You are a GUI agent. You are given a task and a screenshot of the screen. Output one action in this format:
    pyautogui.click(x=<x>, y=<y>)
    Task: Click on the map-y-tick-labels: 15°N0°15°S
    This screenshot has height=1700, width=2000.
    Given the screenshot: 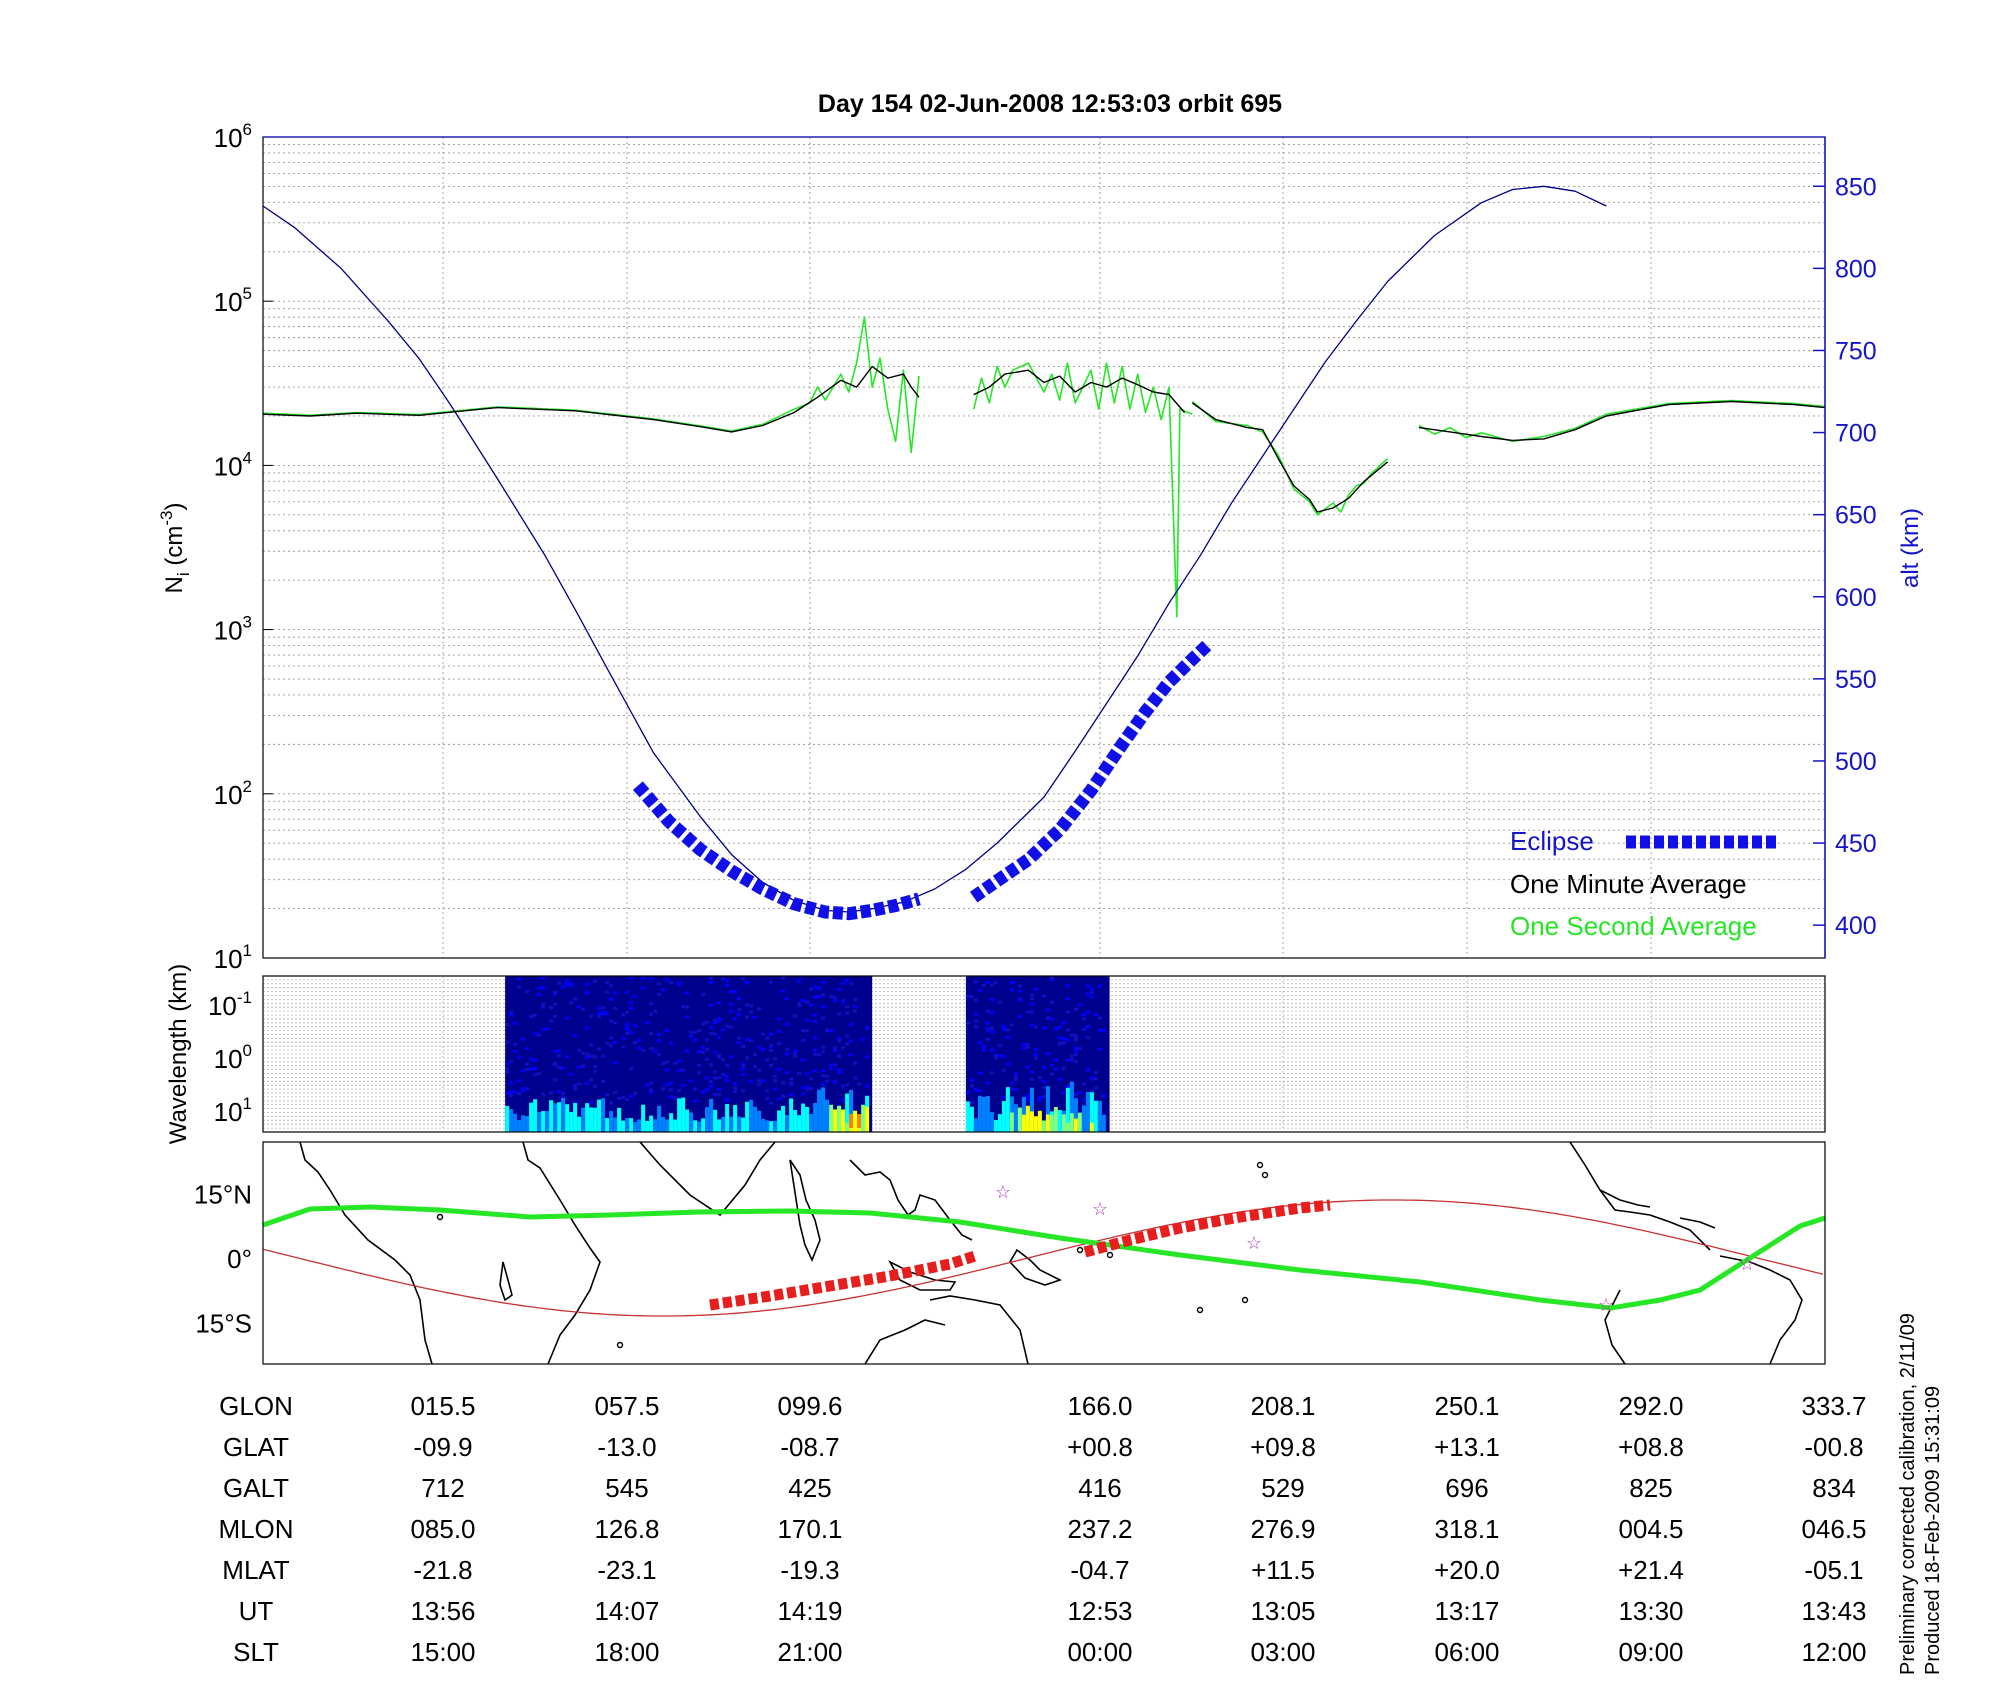 What is the action you would take?
    pyautogui.click(x=223, y=1259)
    